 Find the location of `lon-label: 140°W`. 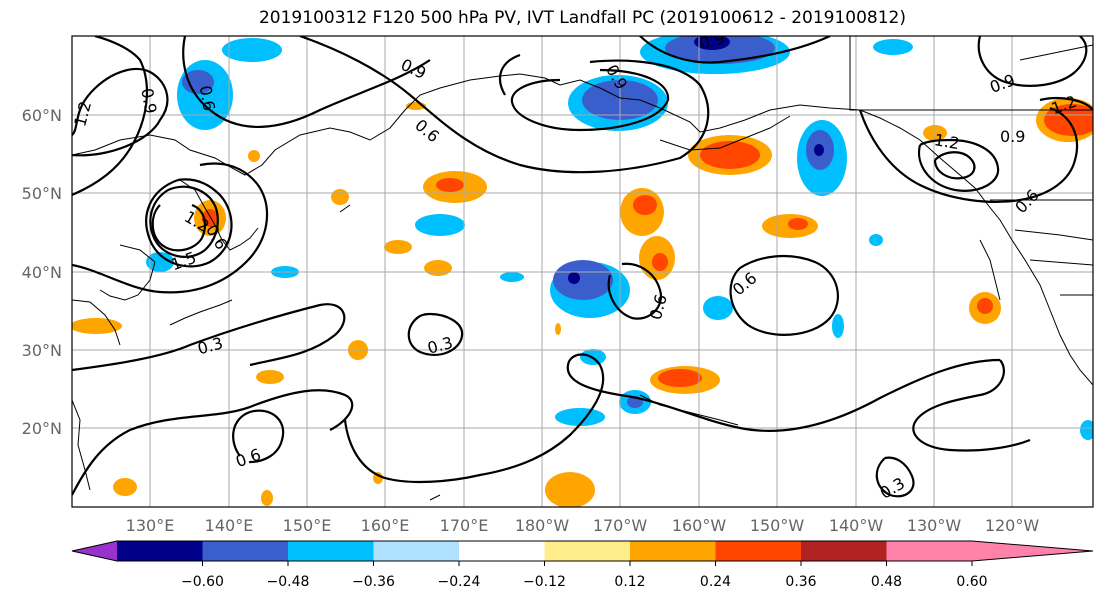

lon-label: 140°W is located at coordinates (856, 525).